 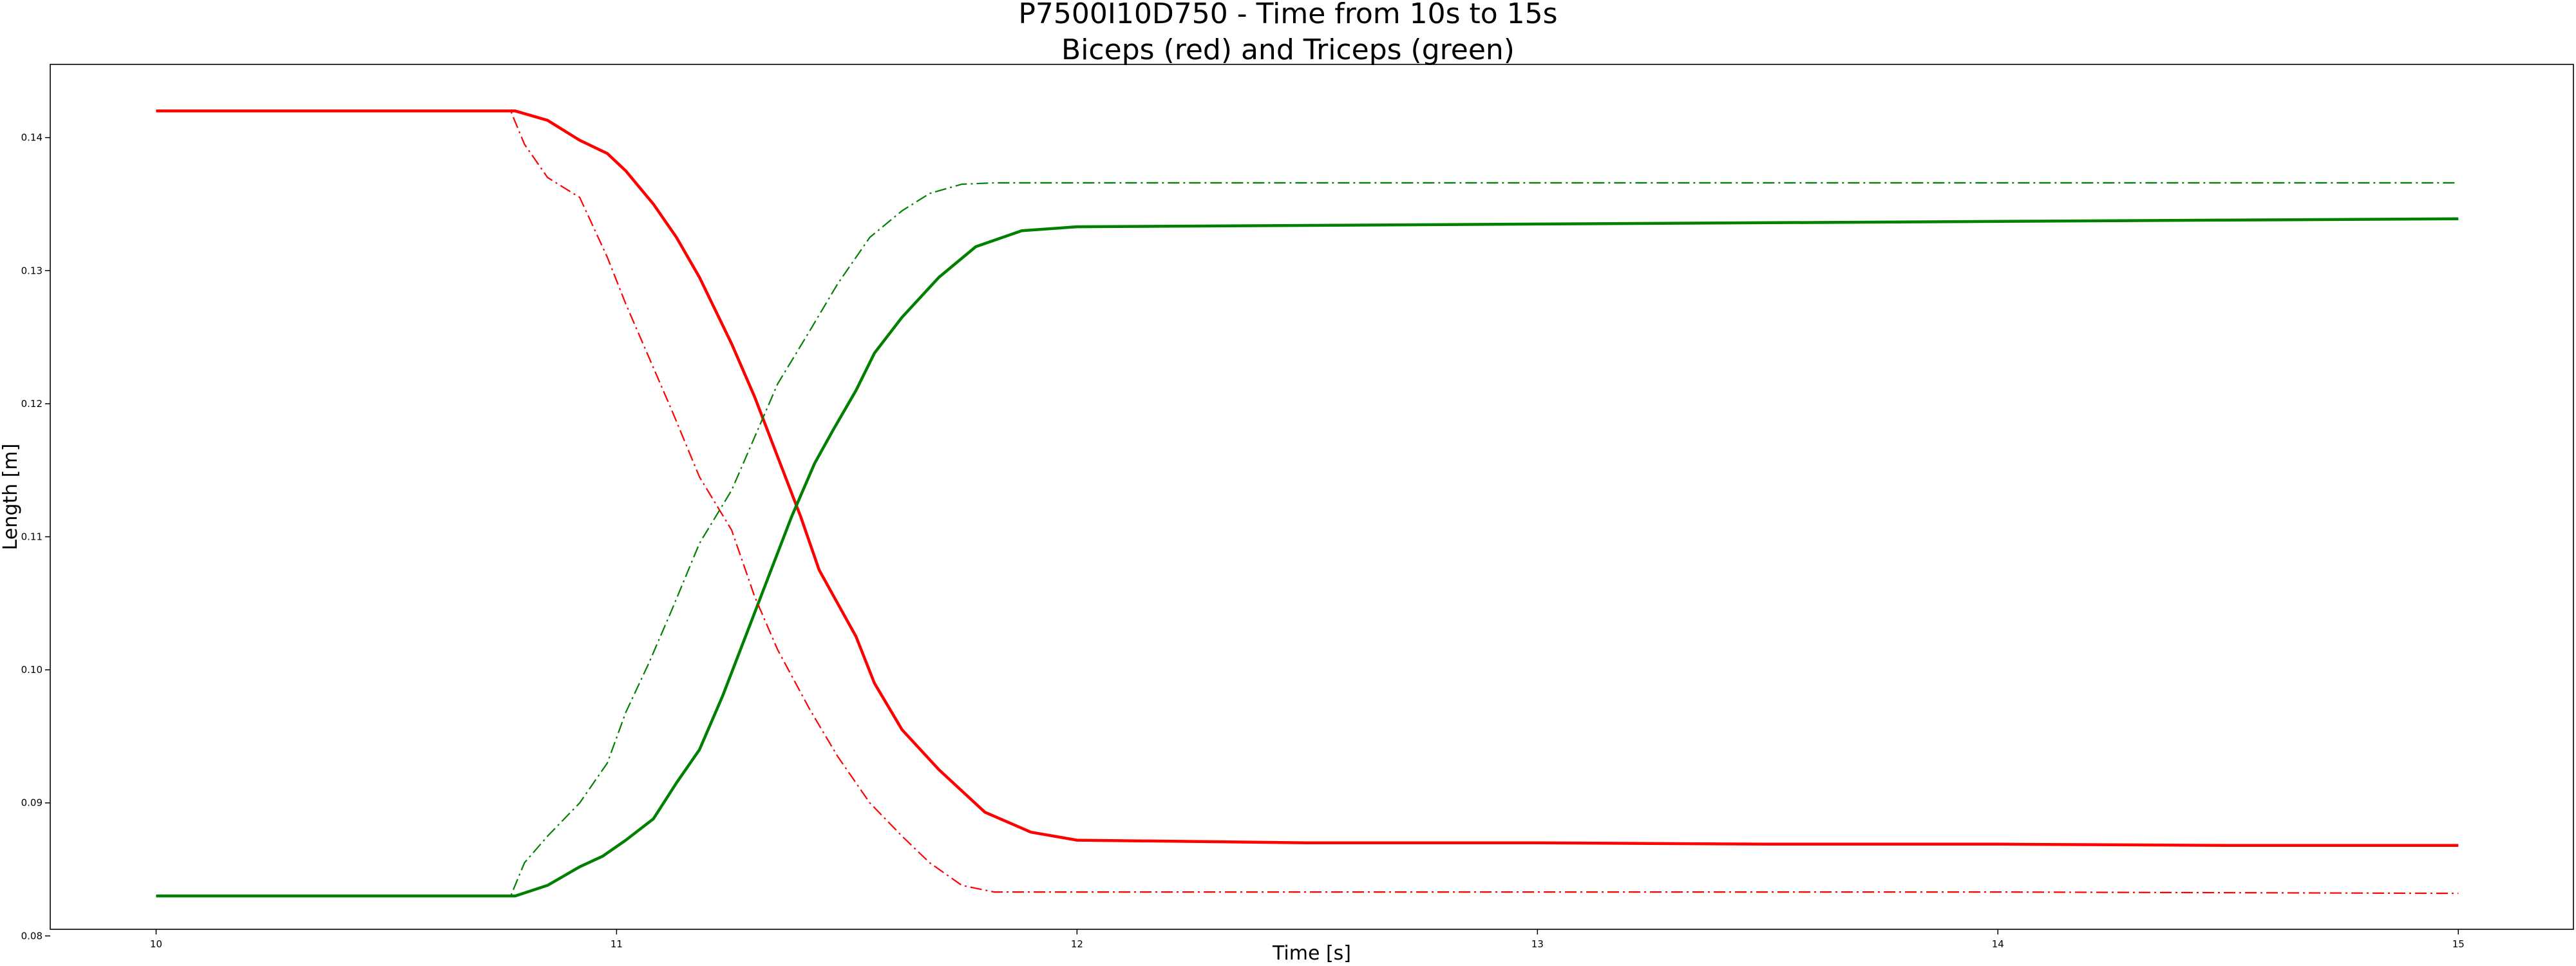 What do you see at coordinates (32, 404) in the screenshot?
I see `y-tick-label: 0.12` at bounding box center [32, 404].